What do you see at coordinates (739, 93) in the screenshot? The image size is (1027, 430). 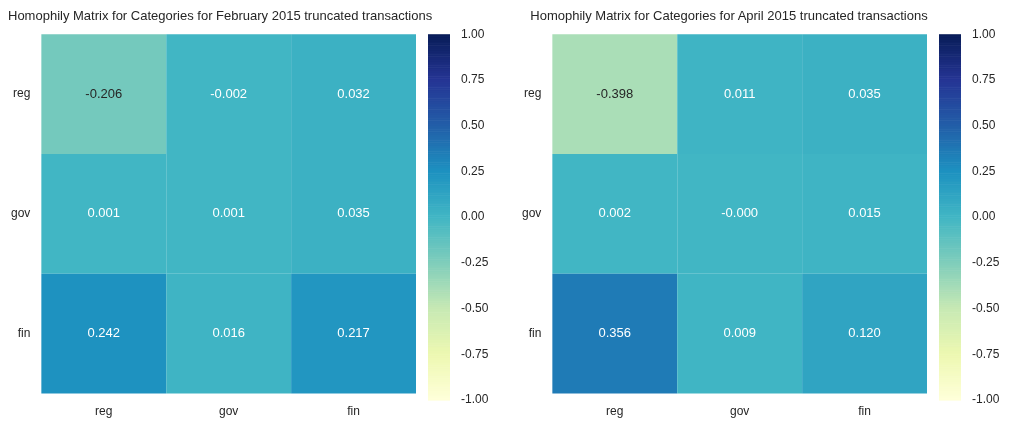 I see `data-label: 0.011` at bounding box center [739, 93].